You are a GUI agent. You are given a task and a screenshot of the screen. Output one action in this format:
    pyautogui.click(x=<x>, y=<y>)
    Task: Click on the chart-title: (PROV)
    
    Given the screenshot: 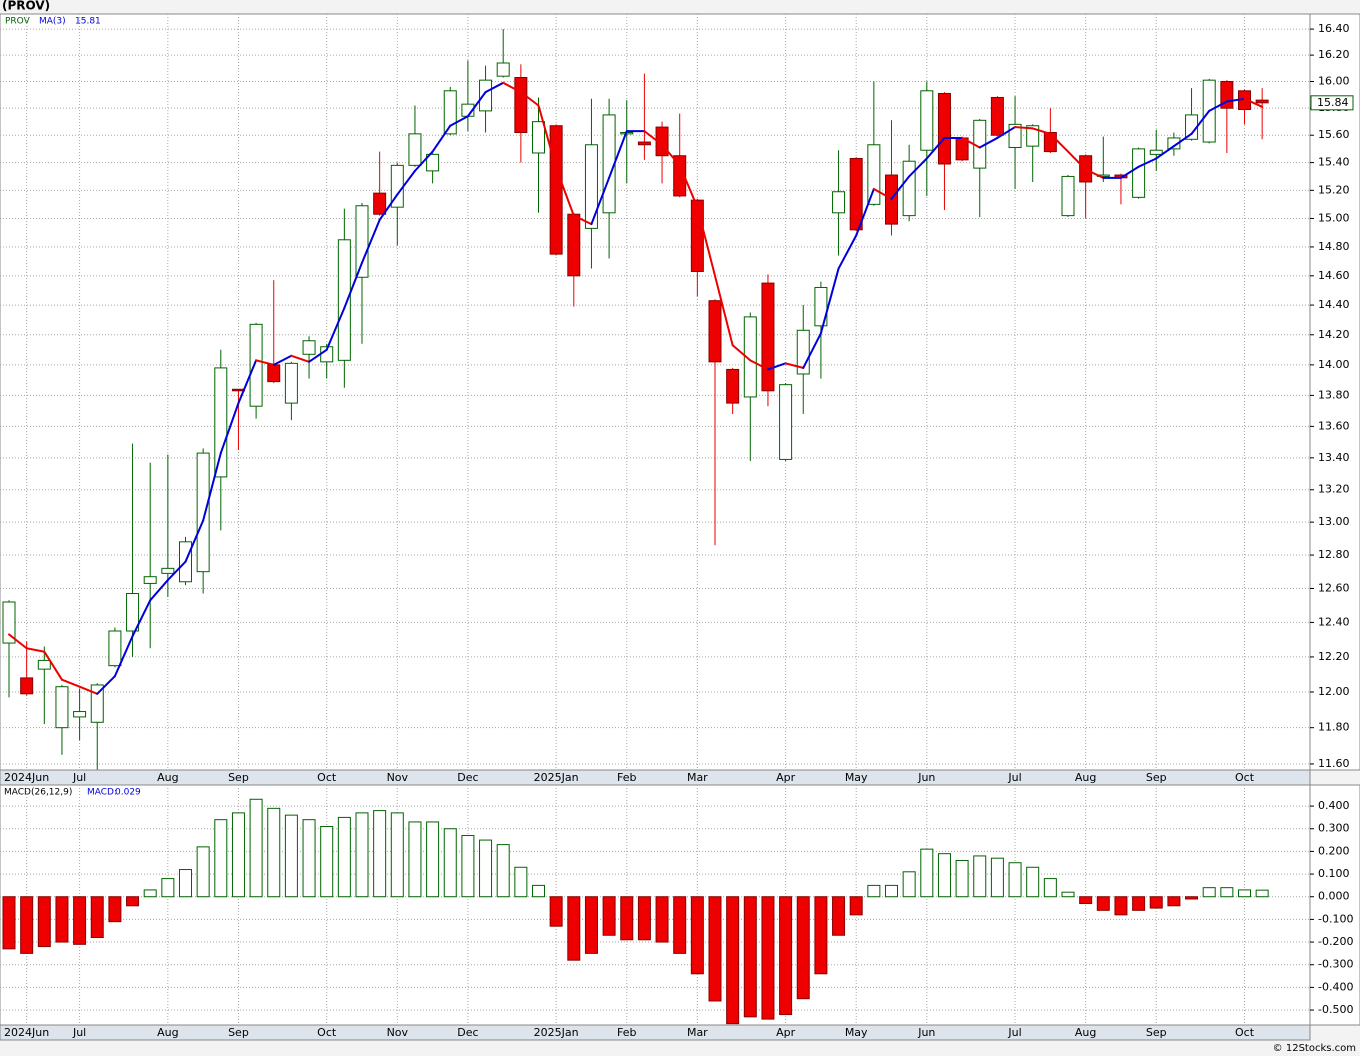 What is the action you would take?
    pyautogui.click(x=26, y=6)
    